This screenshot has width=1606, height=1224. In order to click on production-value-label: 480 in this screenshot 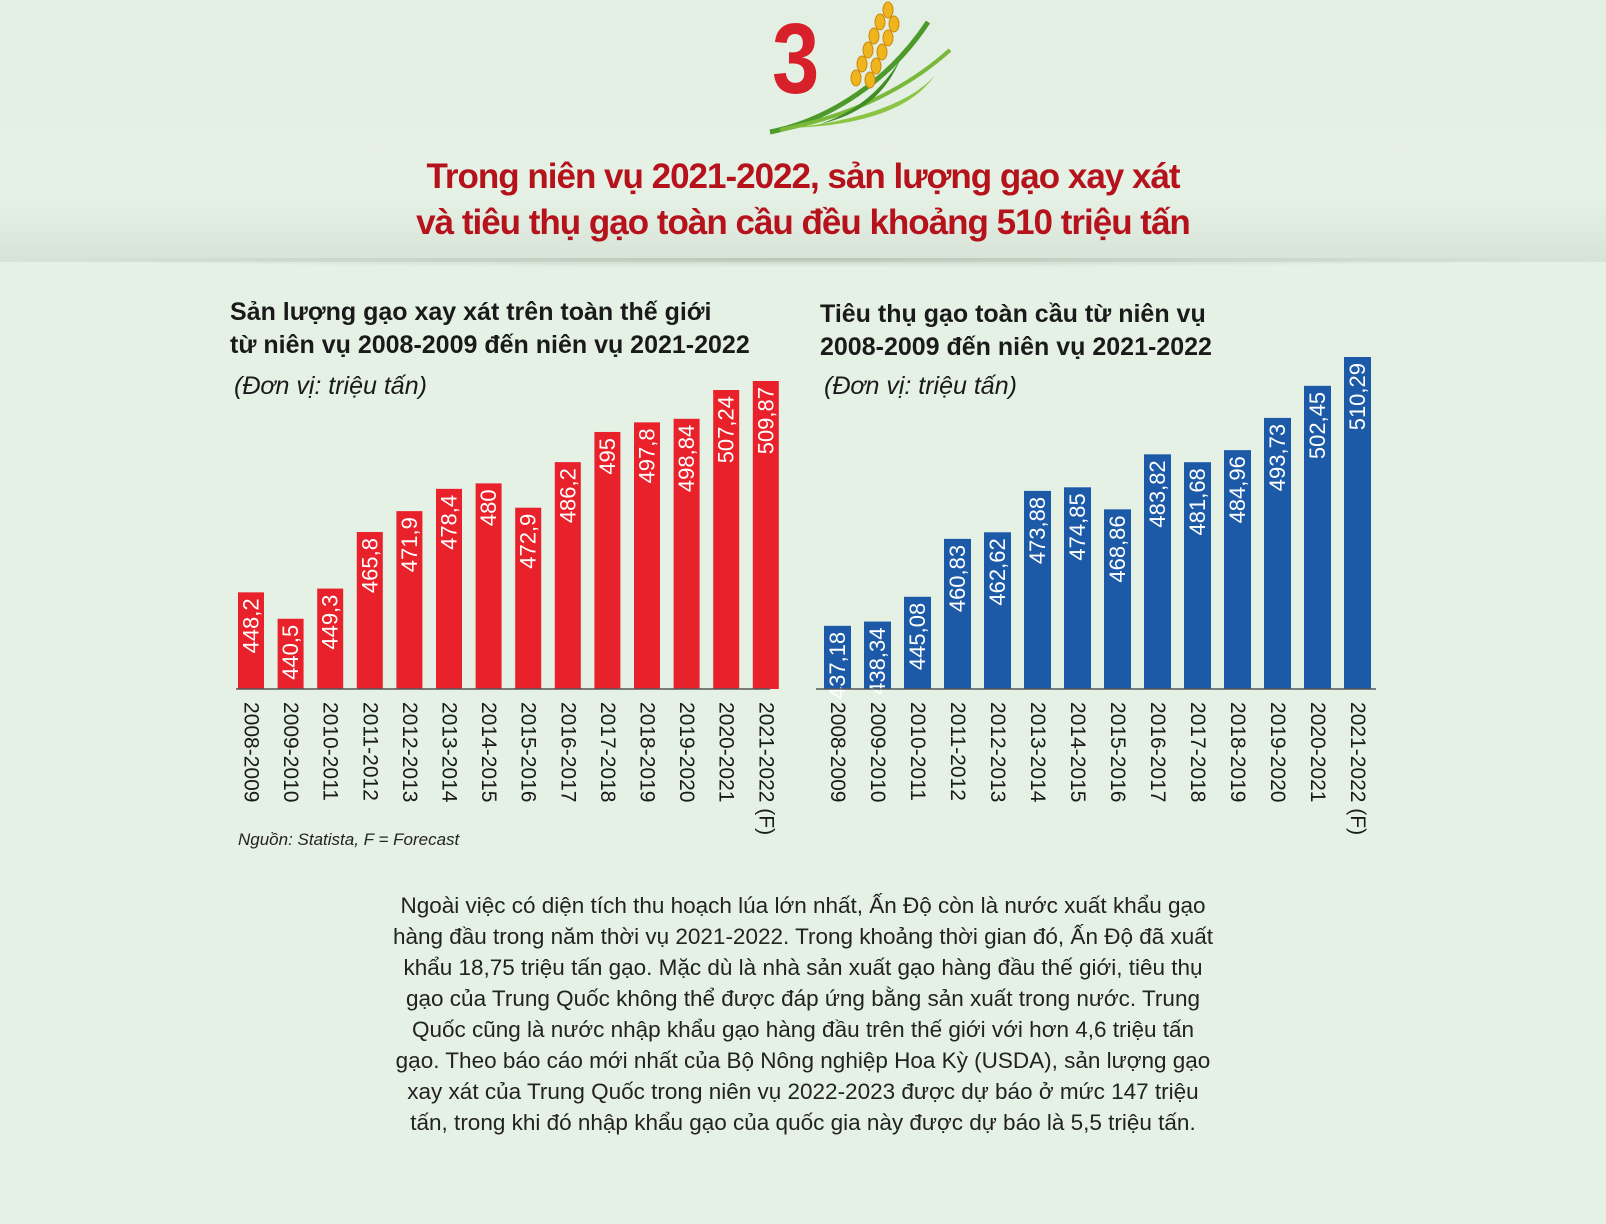, I will do `click(488, 507)`.